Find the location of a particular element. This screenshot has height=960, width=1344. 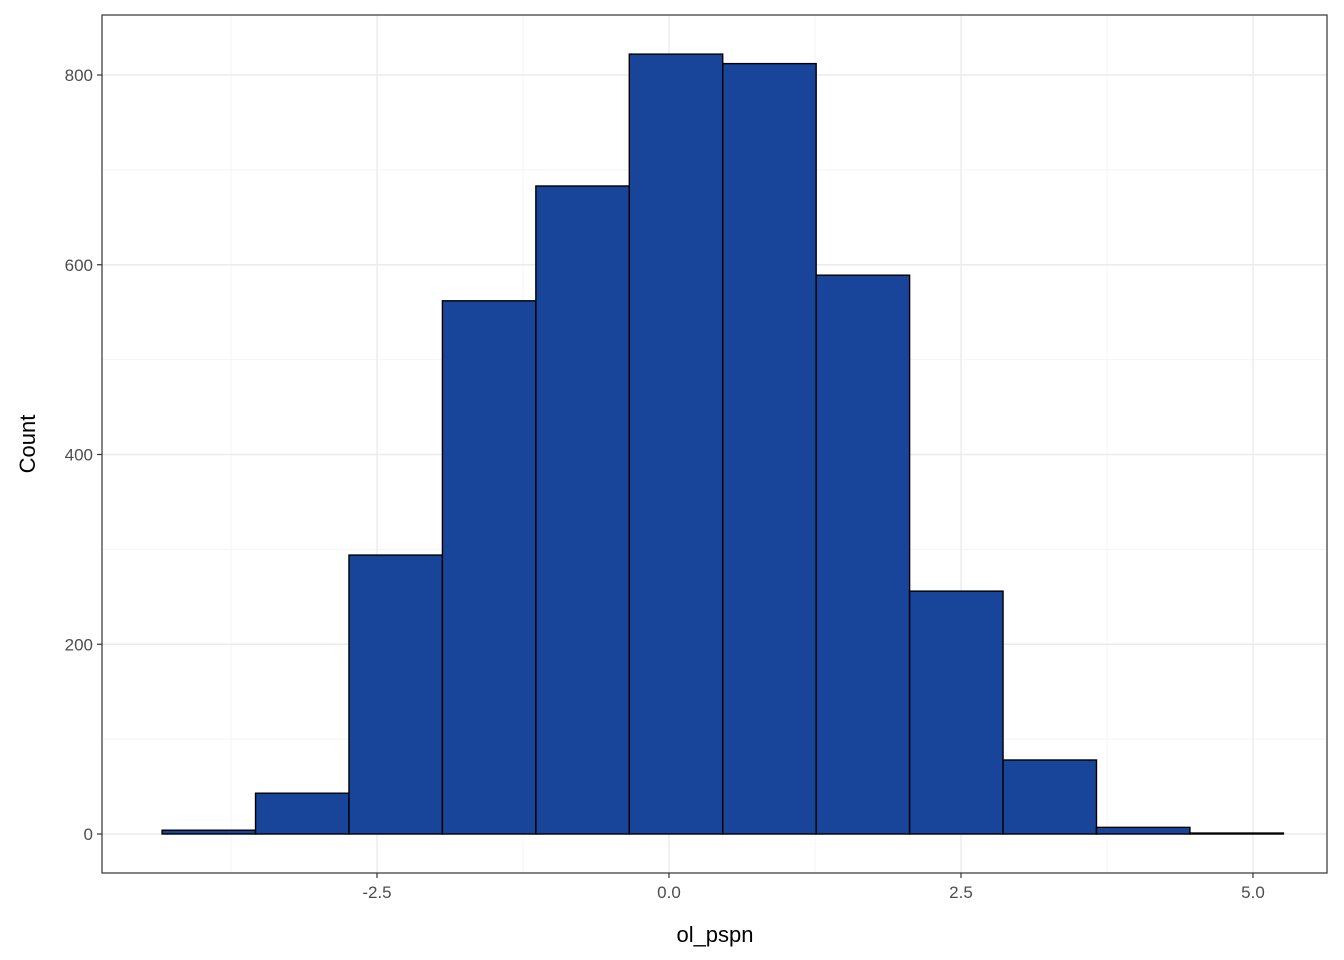

y-axis-title: Count is located at coordinates (27, 444).